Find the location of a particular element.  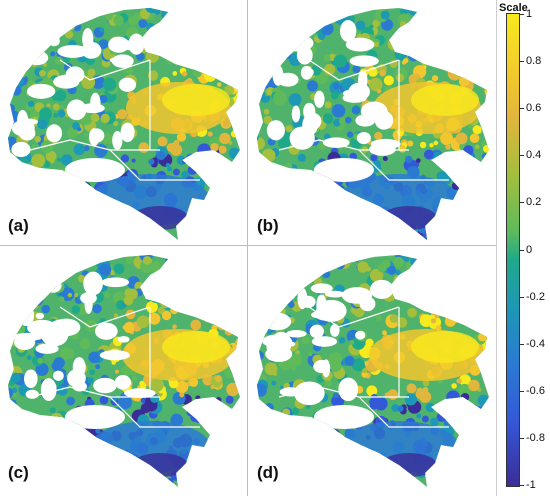

horizontal-divider is located at coordinates (248, 245).